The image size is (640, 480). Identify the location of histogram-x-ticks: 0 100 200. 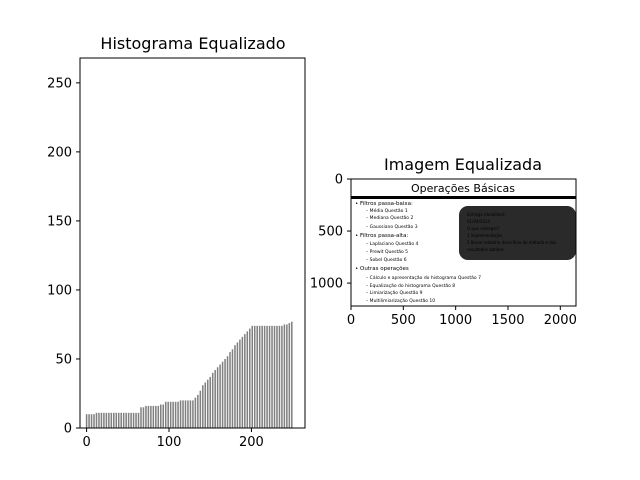
(173, 439).